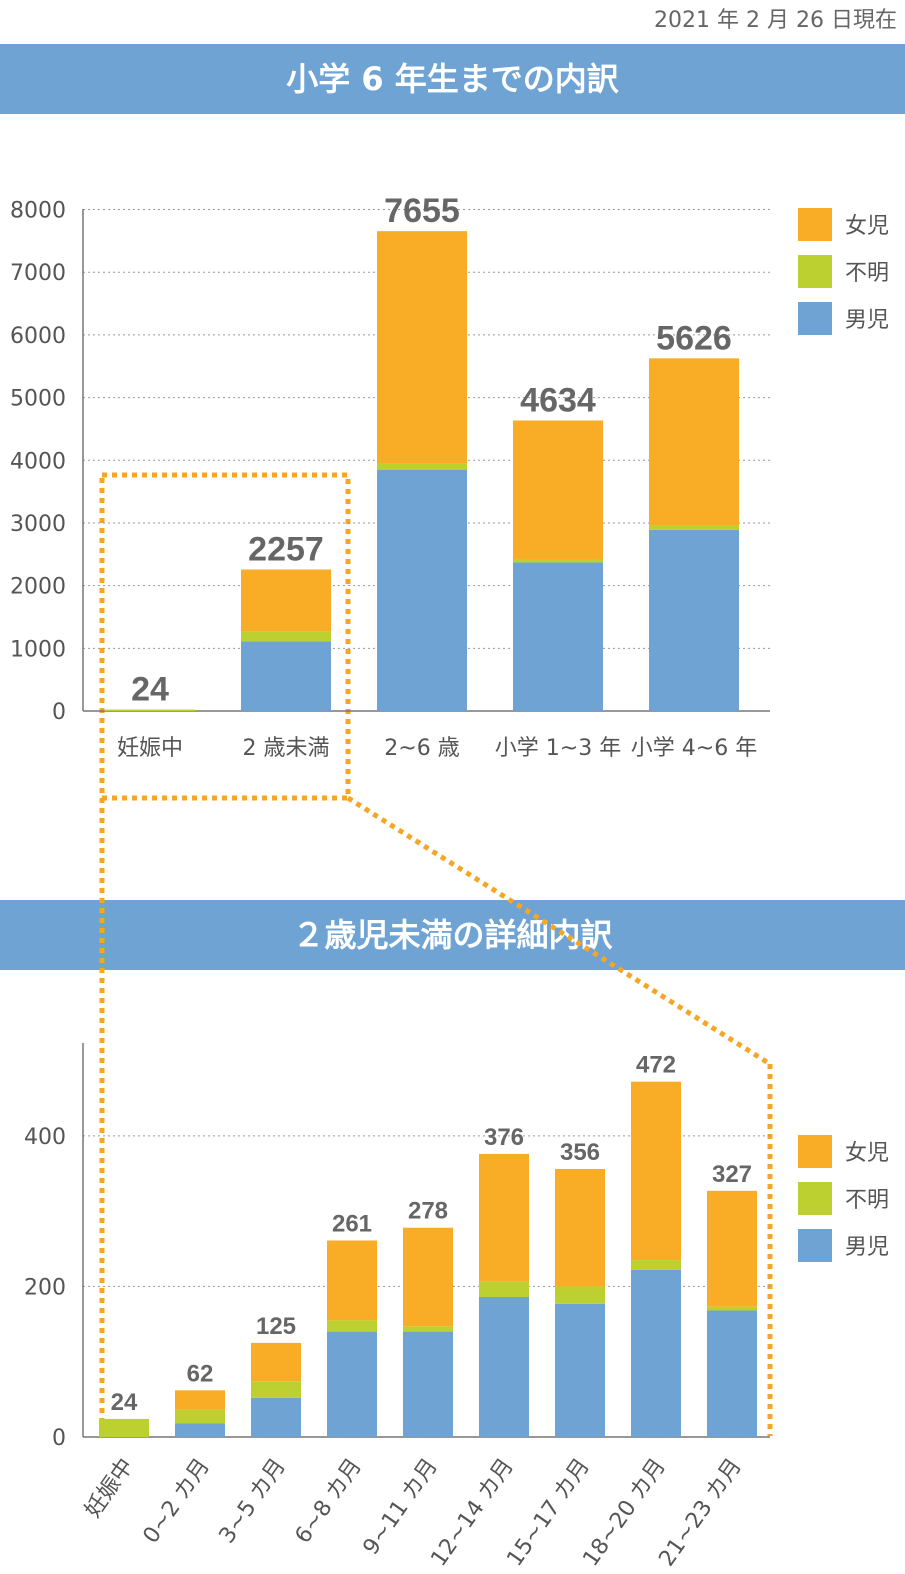 The height and width of the screenshot is (1574, 905). What do you see at coordinates (225, 636) in the screenshot?
I see `zoom-source-frame` at bounding box center [225, 636].